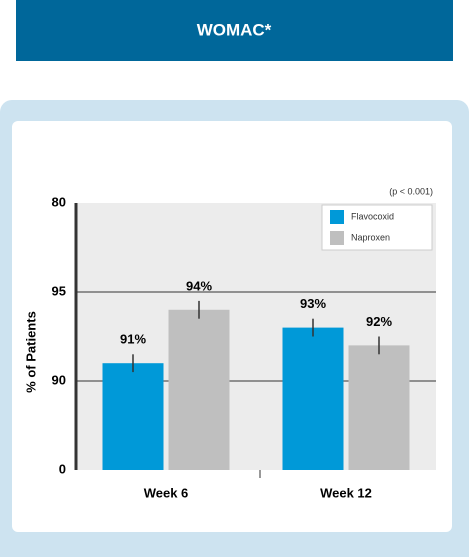 The height and width of the screenshot is (557, 469). What do you see at coordinates (372, 216) in the screenshot?
I see `legend-label: Flavocoxid` at bounding box center [372, 216].